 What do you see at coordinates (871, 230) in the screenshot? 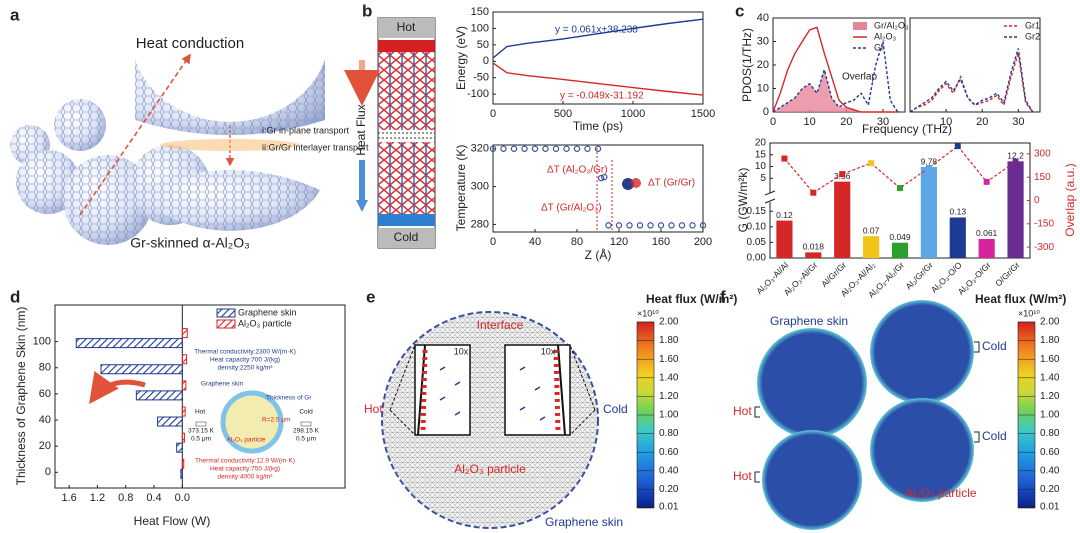
I see `value-label: 0.07` at bounding box center [871, 230].